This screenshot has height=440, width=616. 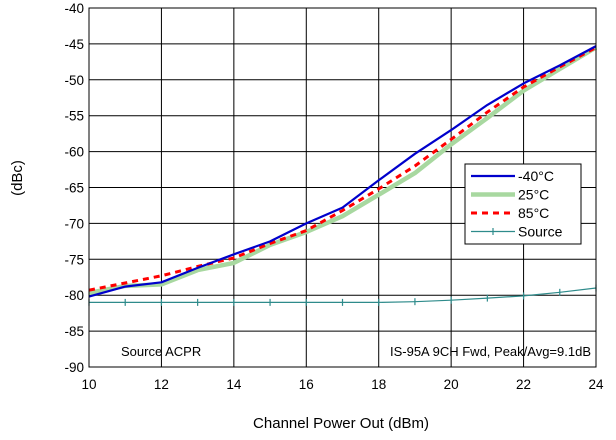 What do you see at coordinates (161, 384) in the screenshot?
I see `x-tick-label: 12` at bounding box center [161, 384].